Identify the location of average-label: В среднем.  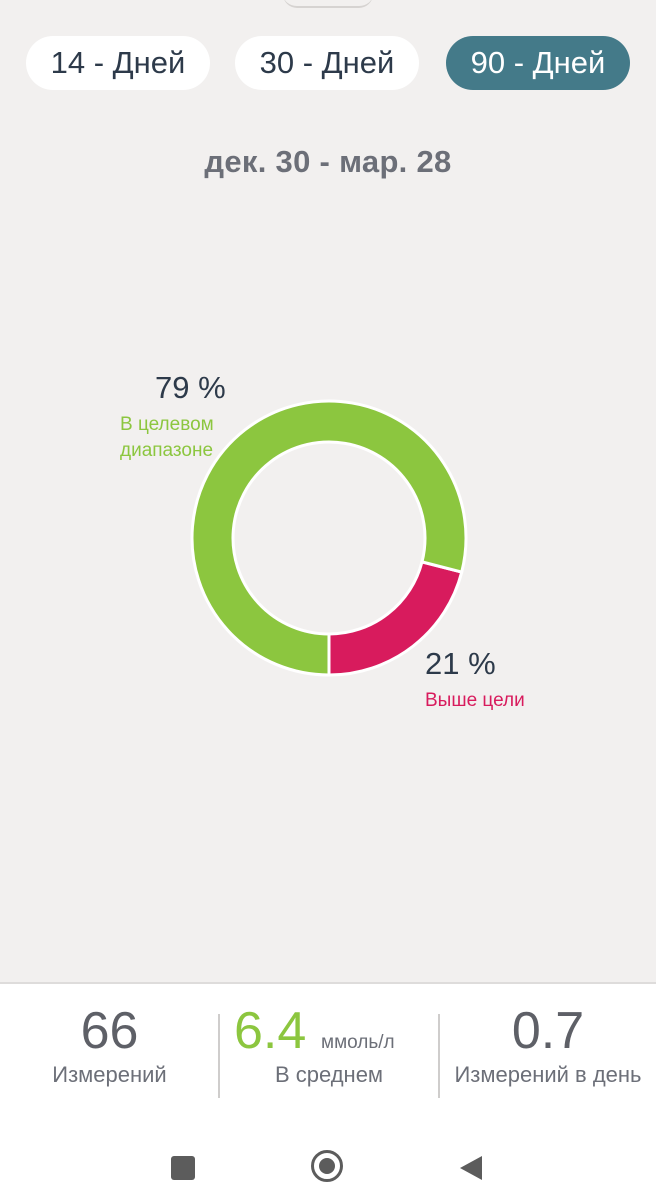
(329, 1074).